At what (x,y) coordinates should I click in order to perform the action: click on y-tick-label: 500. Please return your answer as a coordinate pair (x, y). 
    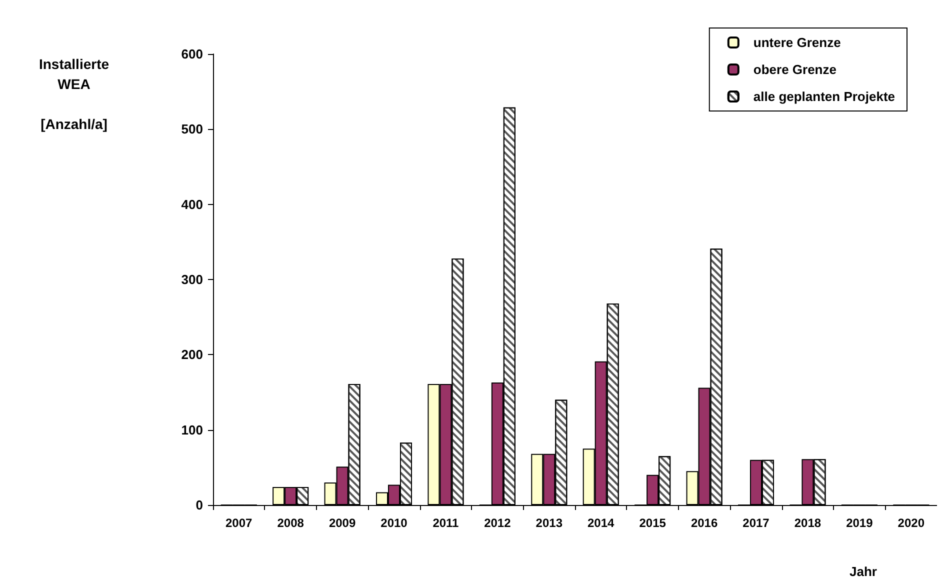
    Looking at the image, I should click on (192, 129).